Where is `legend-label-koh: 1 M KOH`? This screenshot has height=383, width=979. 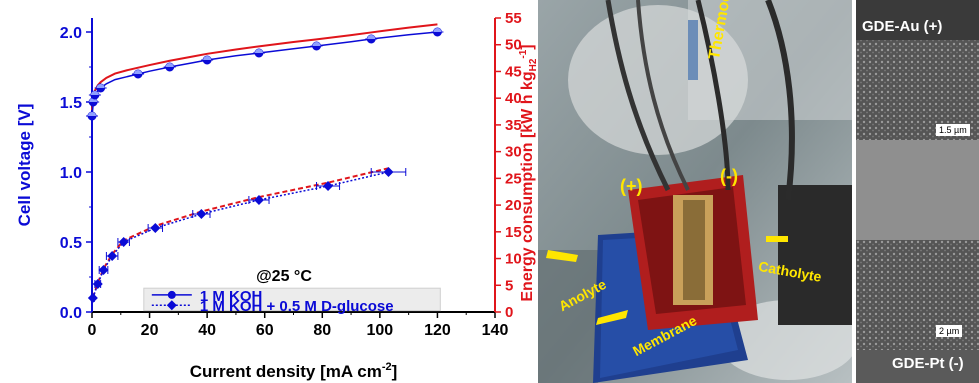
legend-label-koh: 1 M KOH is located at coordinates (231, 296).